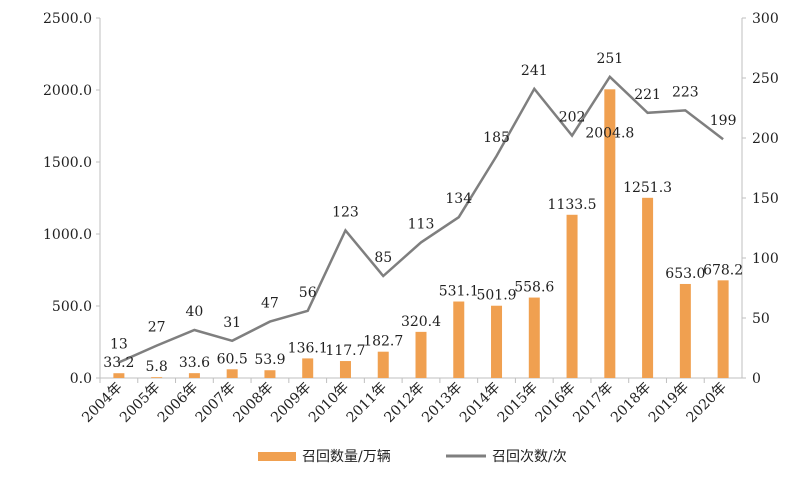  What do you see at coordinates (216, 403) in the screenshot?
I see `x-axis-tick-label: 2007年` at bounding box center [216, 403].